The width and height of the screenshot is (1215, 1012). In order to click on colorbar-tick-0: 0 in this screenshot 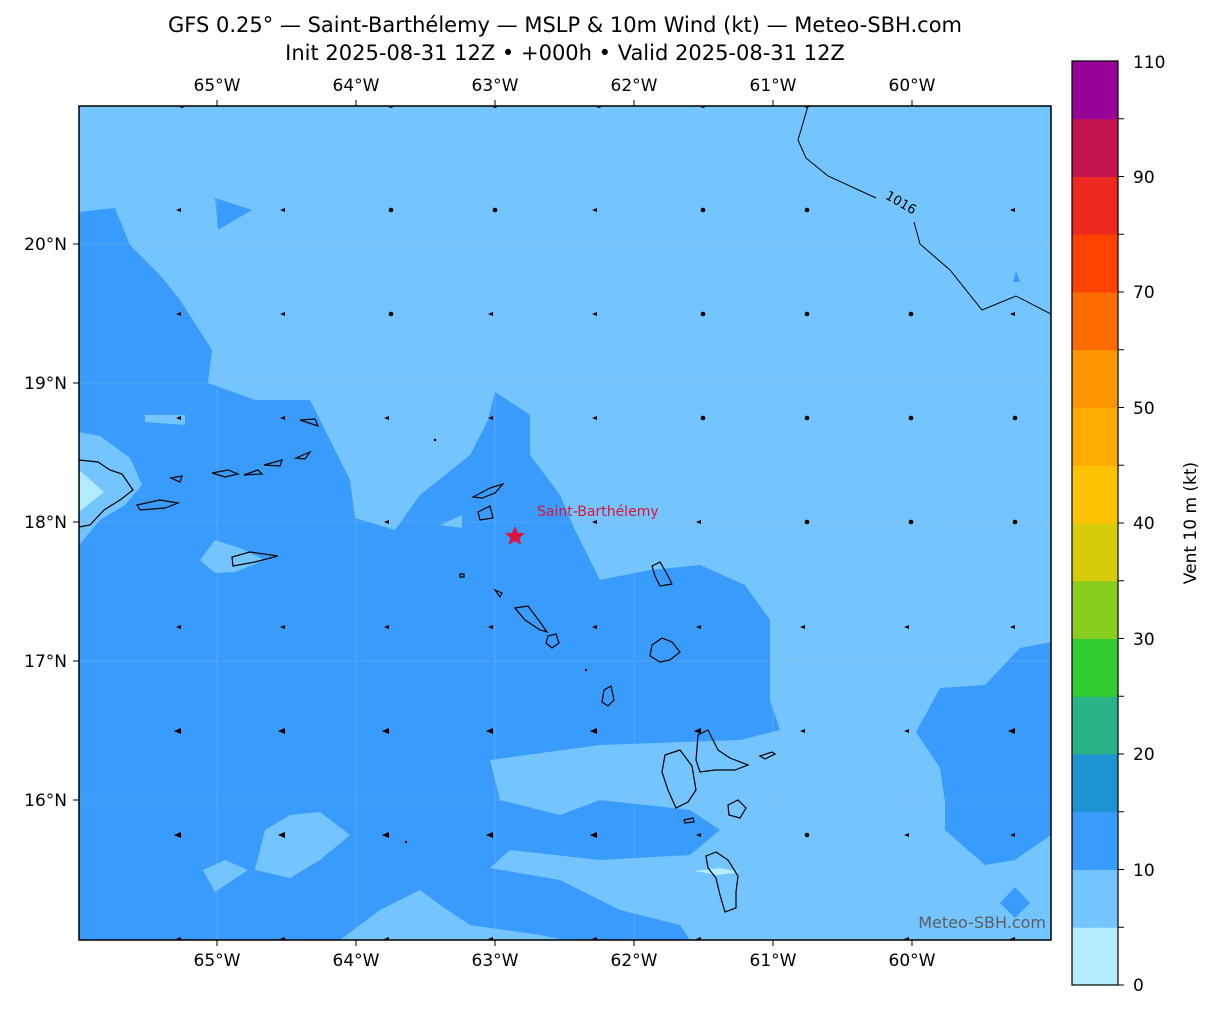, I will do `click(1138, 986)`.